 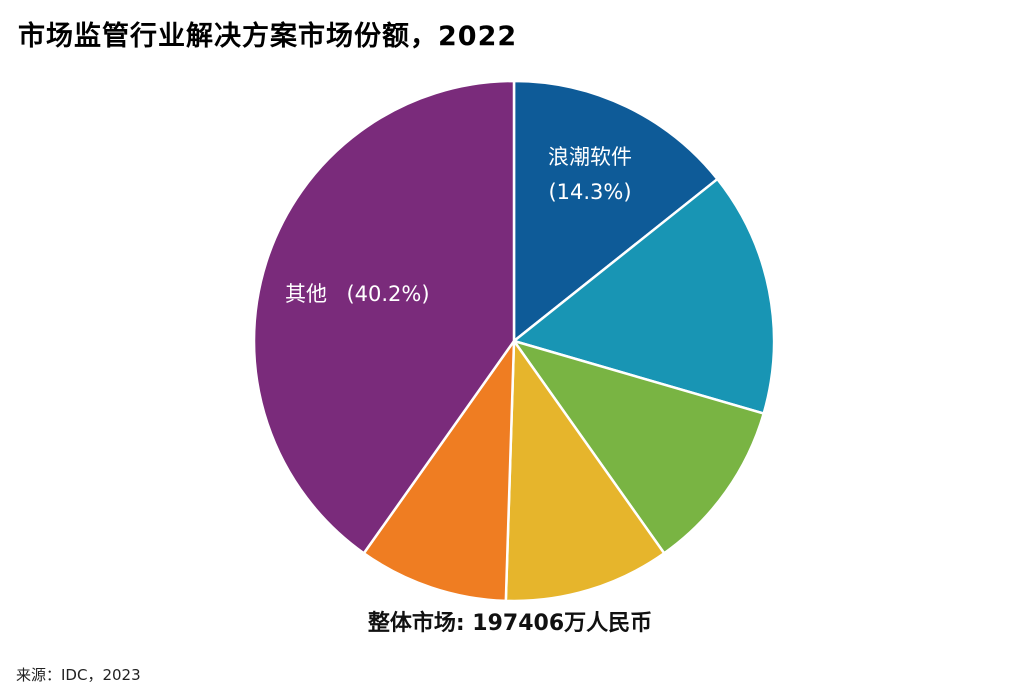 What do you see at coordinates (458, 225) in the screenshot?
I see `pie-labels: 浪潮软件 (14.3%) 其他 (40.2%)` at bounding box center [458, 225].